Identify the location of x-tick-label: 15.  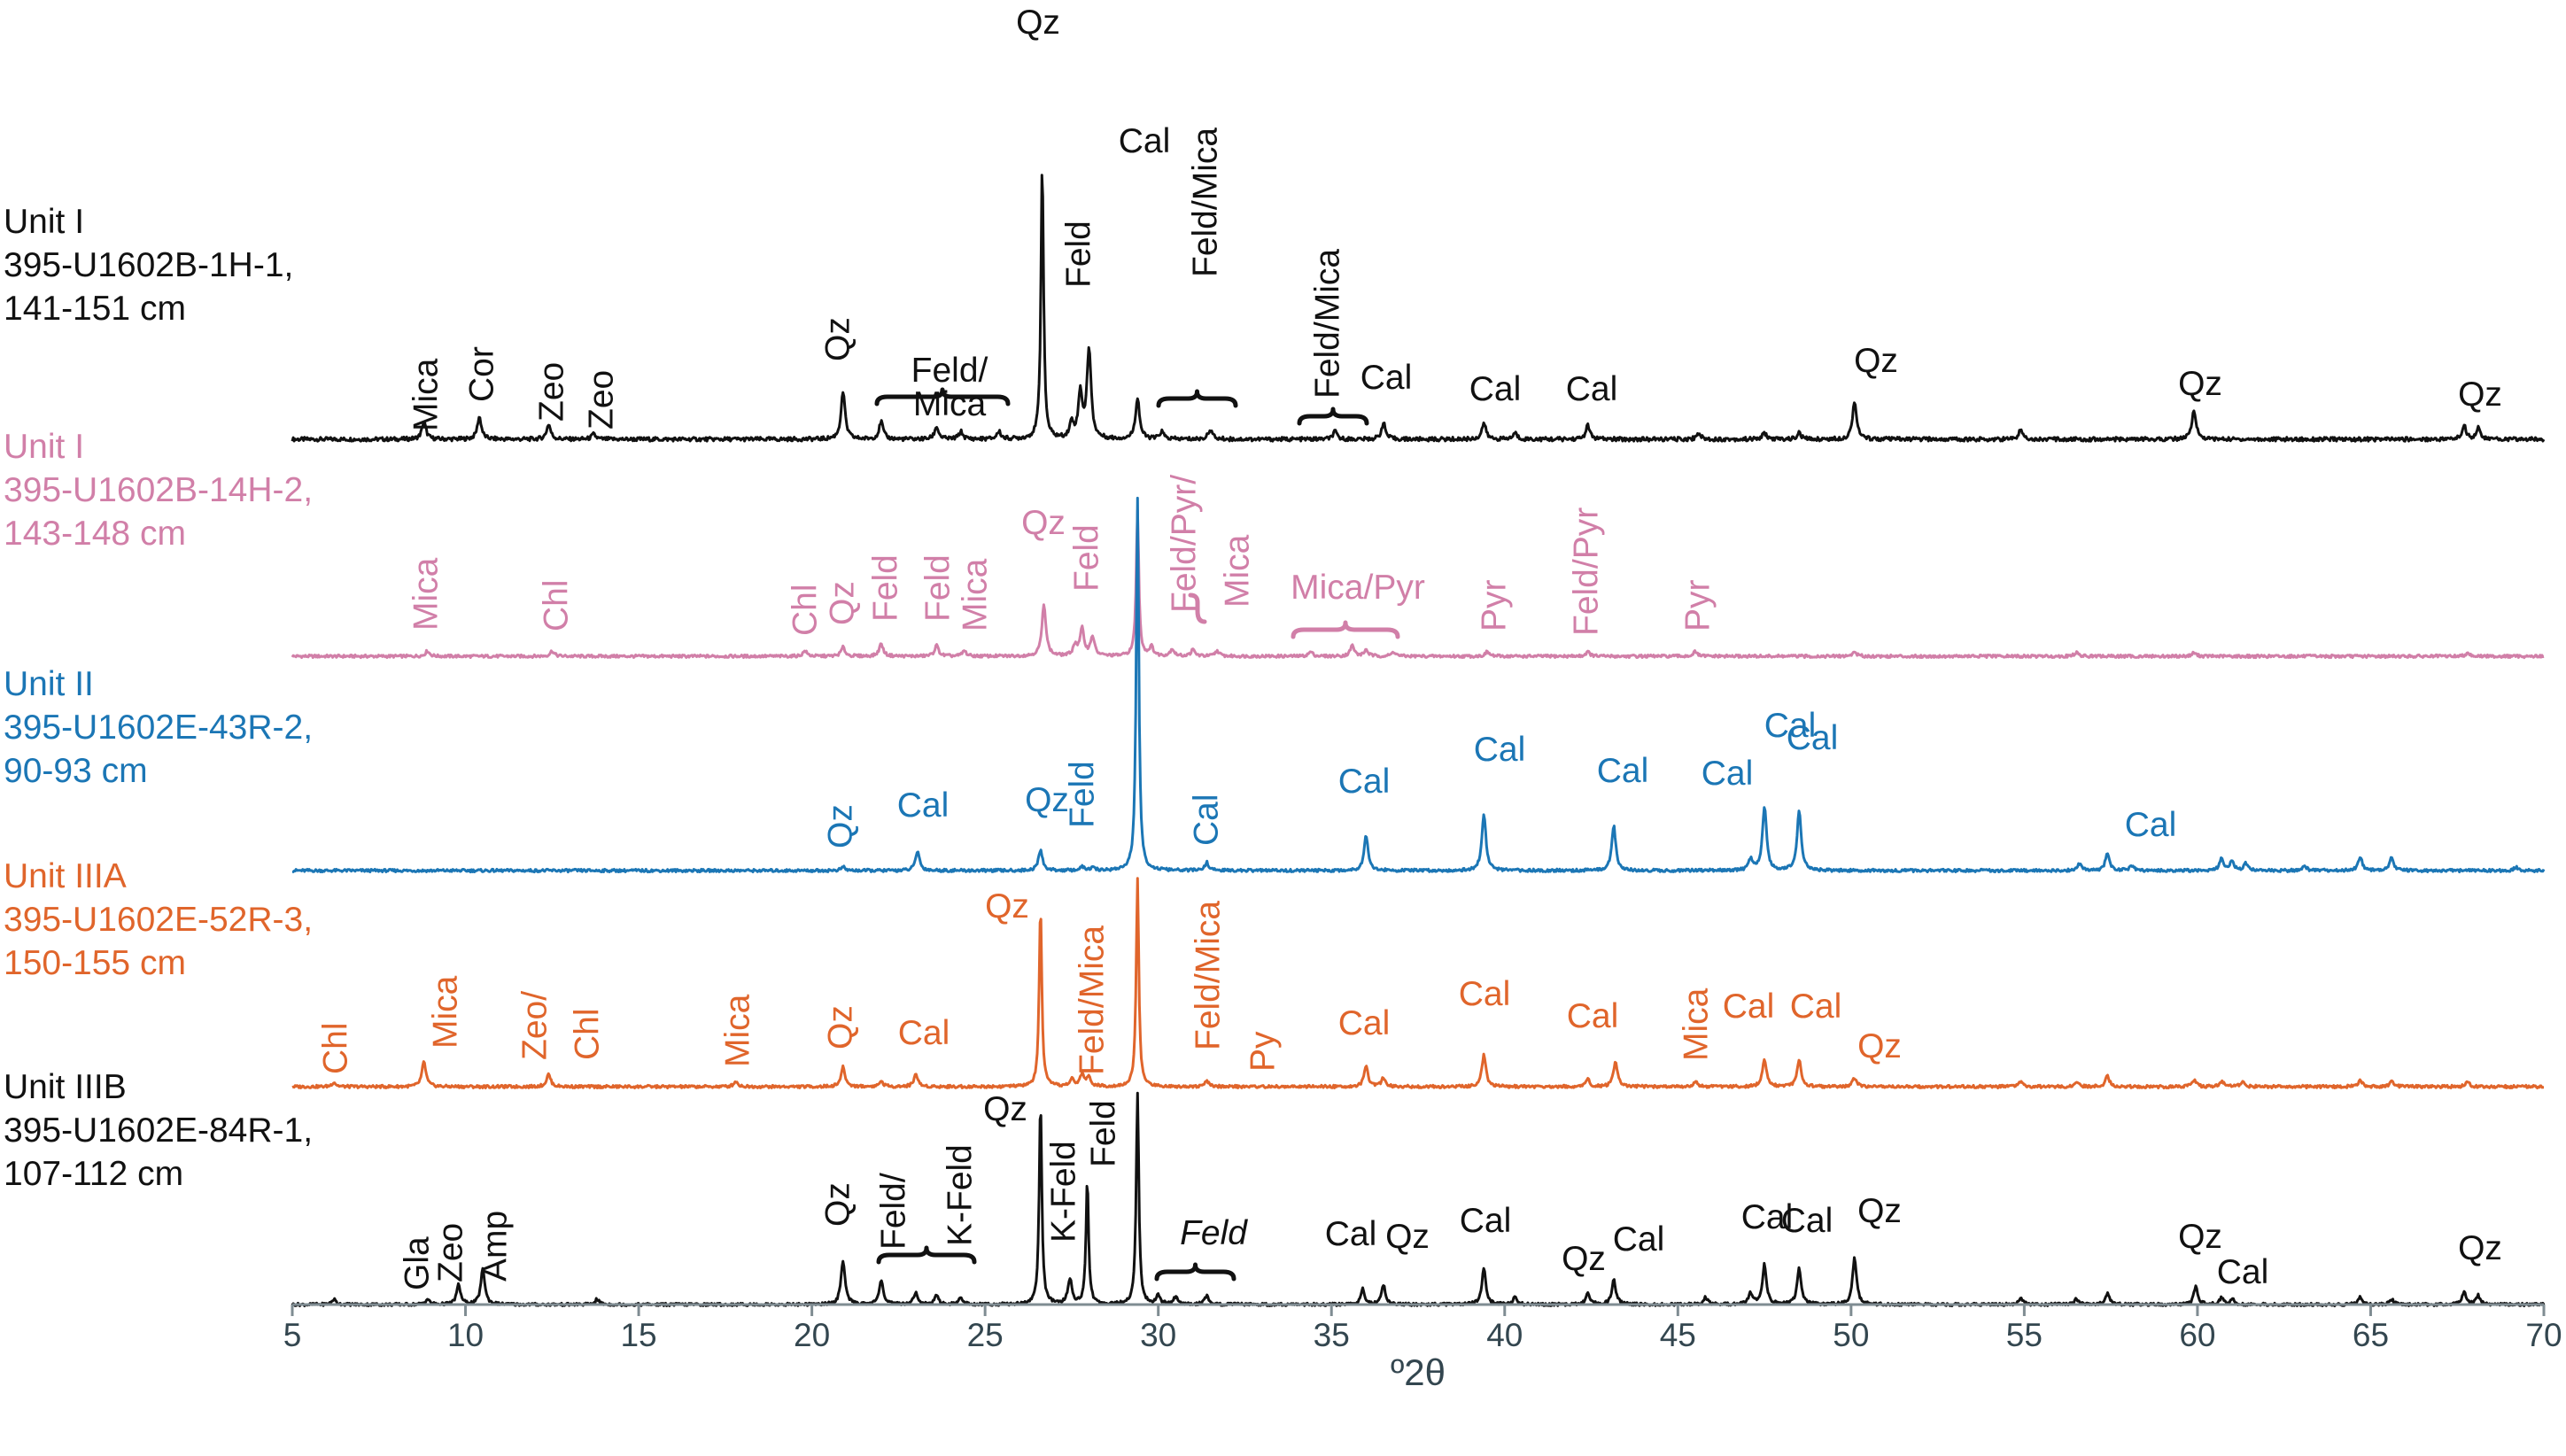
(638, 1335).